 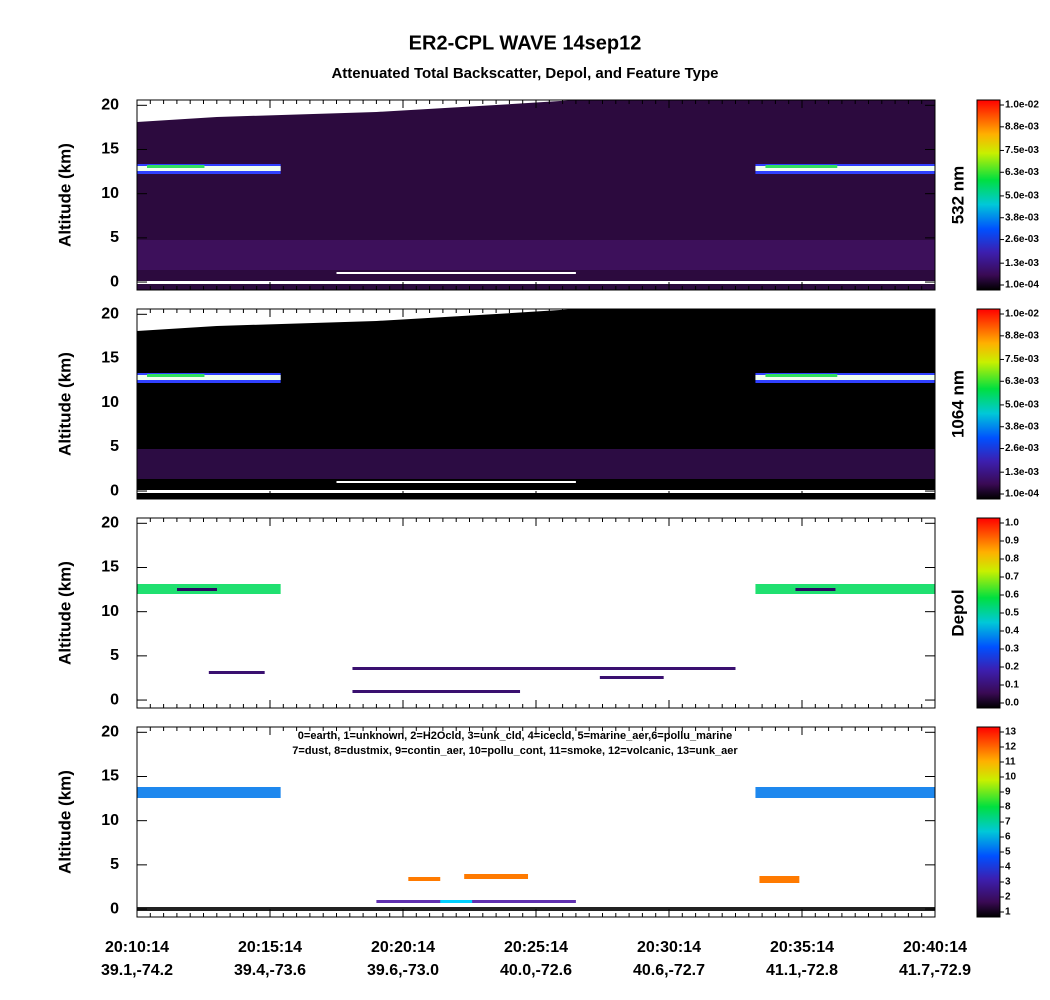 What do you see at coordinates (669, 947) in the screenshot?
I see `x-tick-label: 20:30:14` at bounding box center [669, 947].